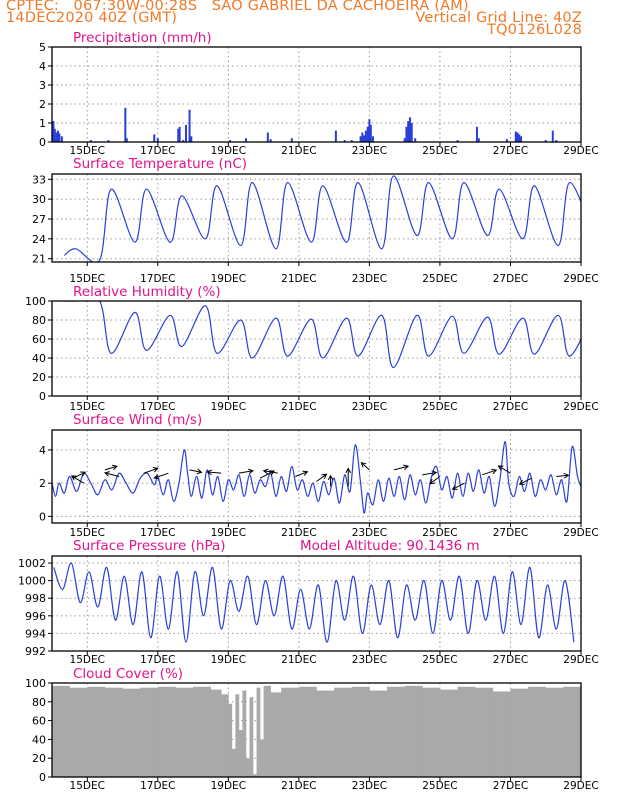 This screenshot has height=800, width=618. Describe the element at coordinates (316, 730) in the screenshot. I see `cloud-frame` at that location.